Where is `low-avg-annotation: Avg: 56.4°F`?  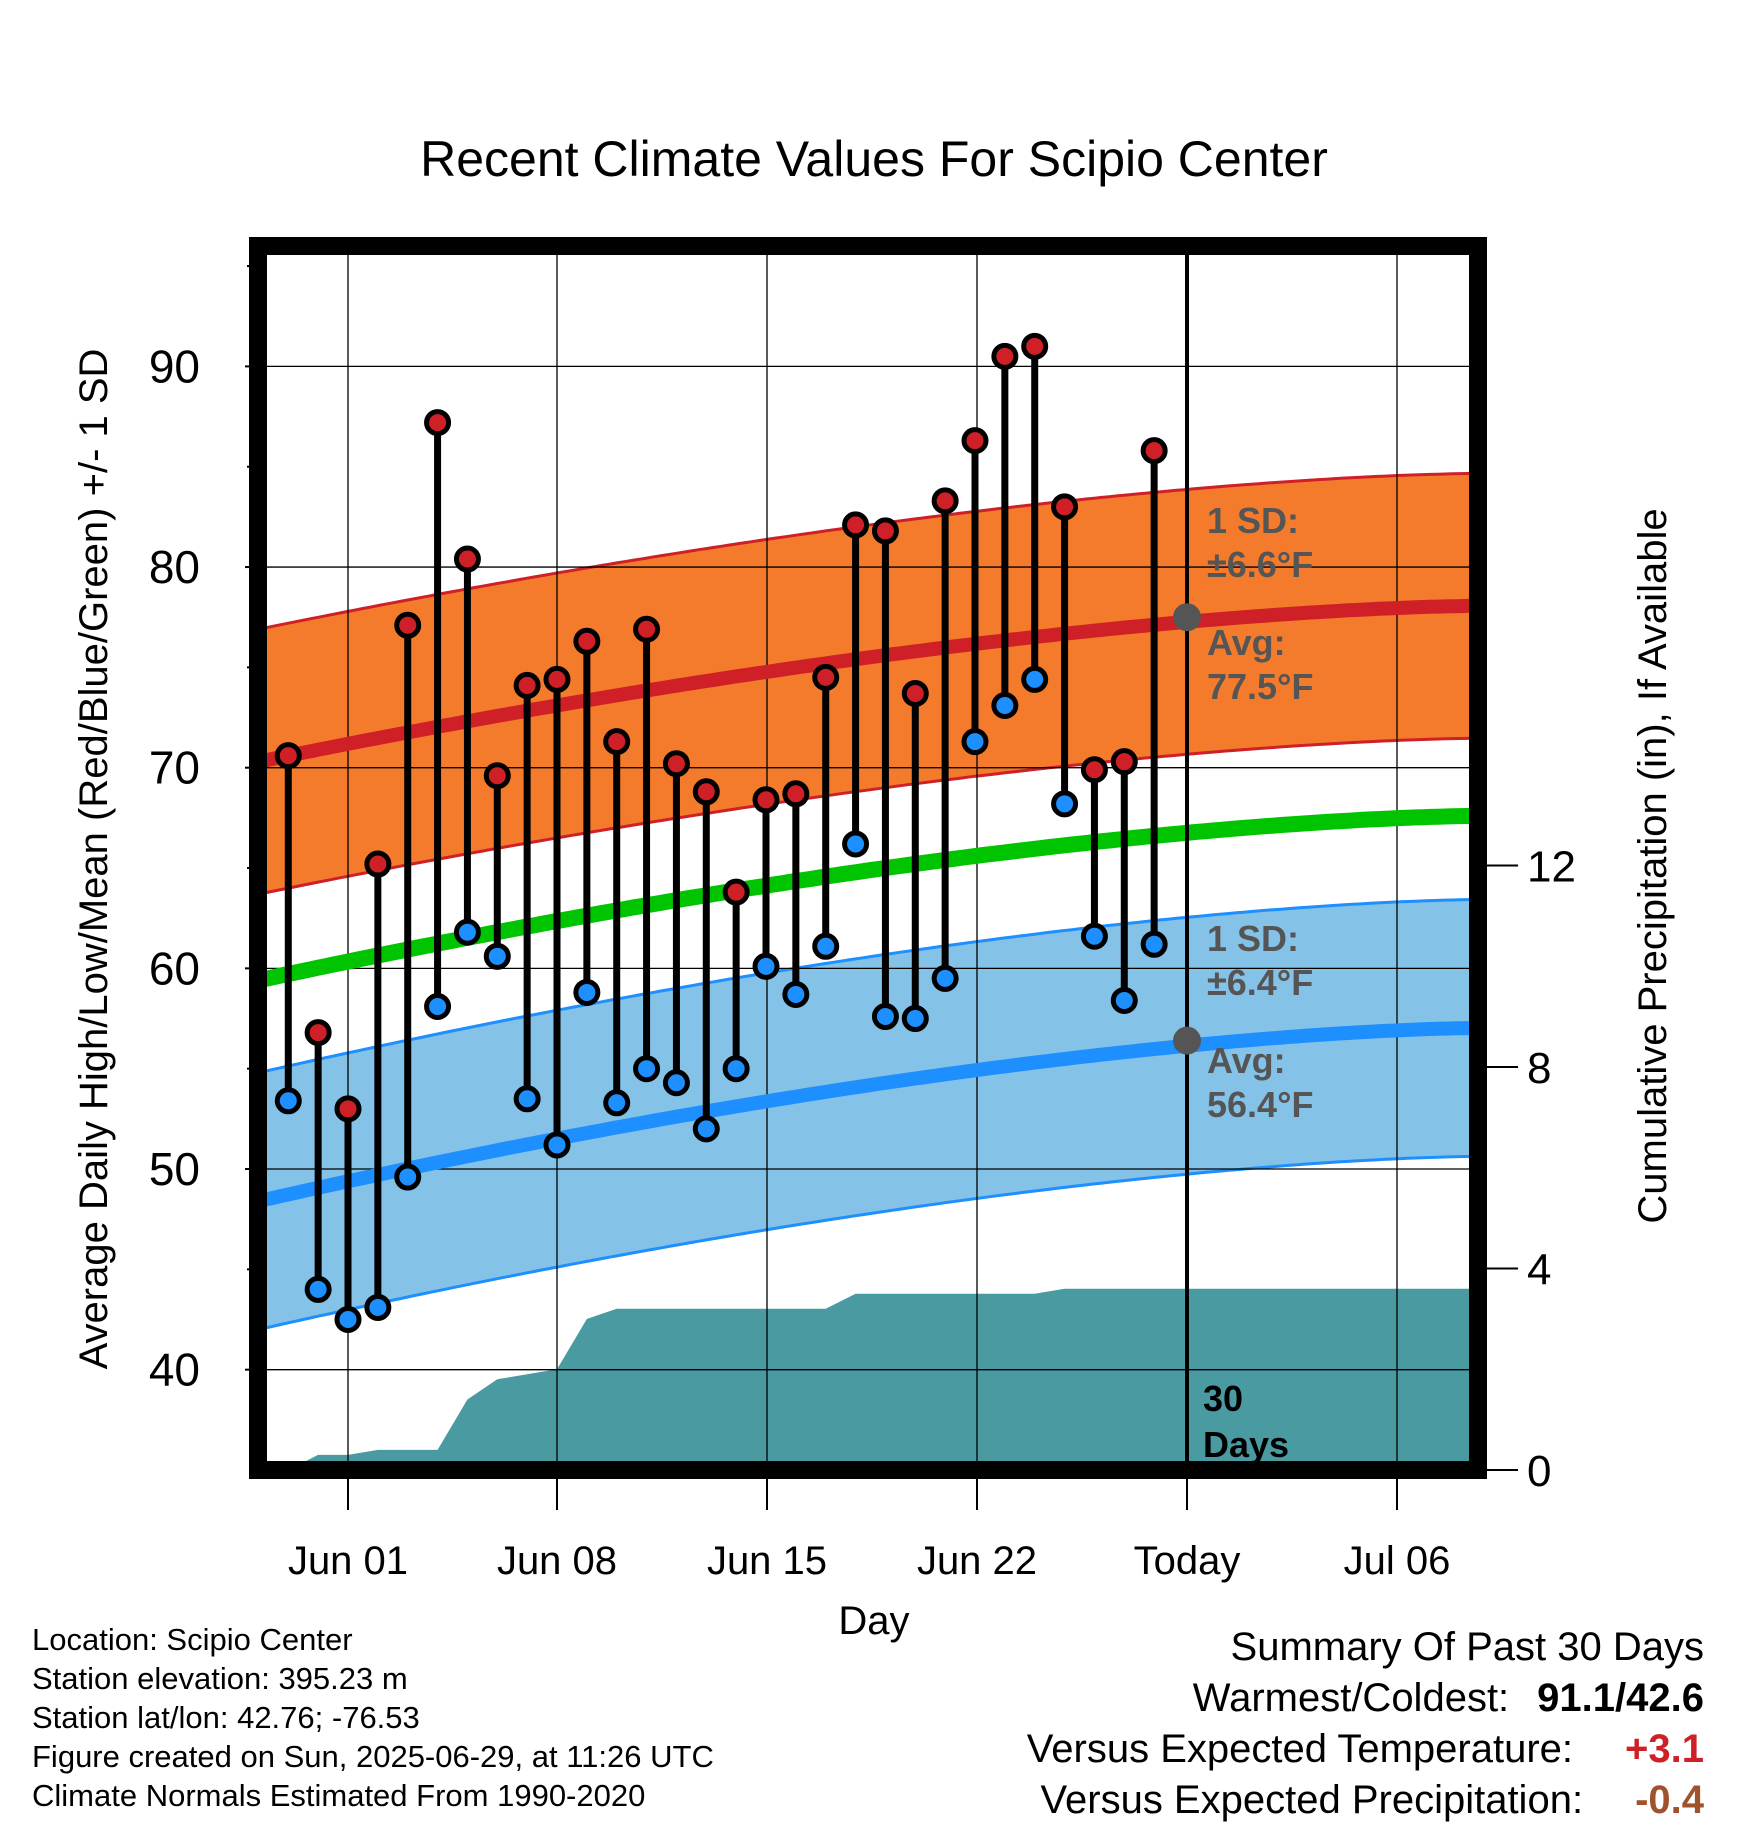
low-avg-annotation: Avg: 56.4°F is located at coordinates (1260, 1082).